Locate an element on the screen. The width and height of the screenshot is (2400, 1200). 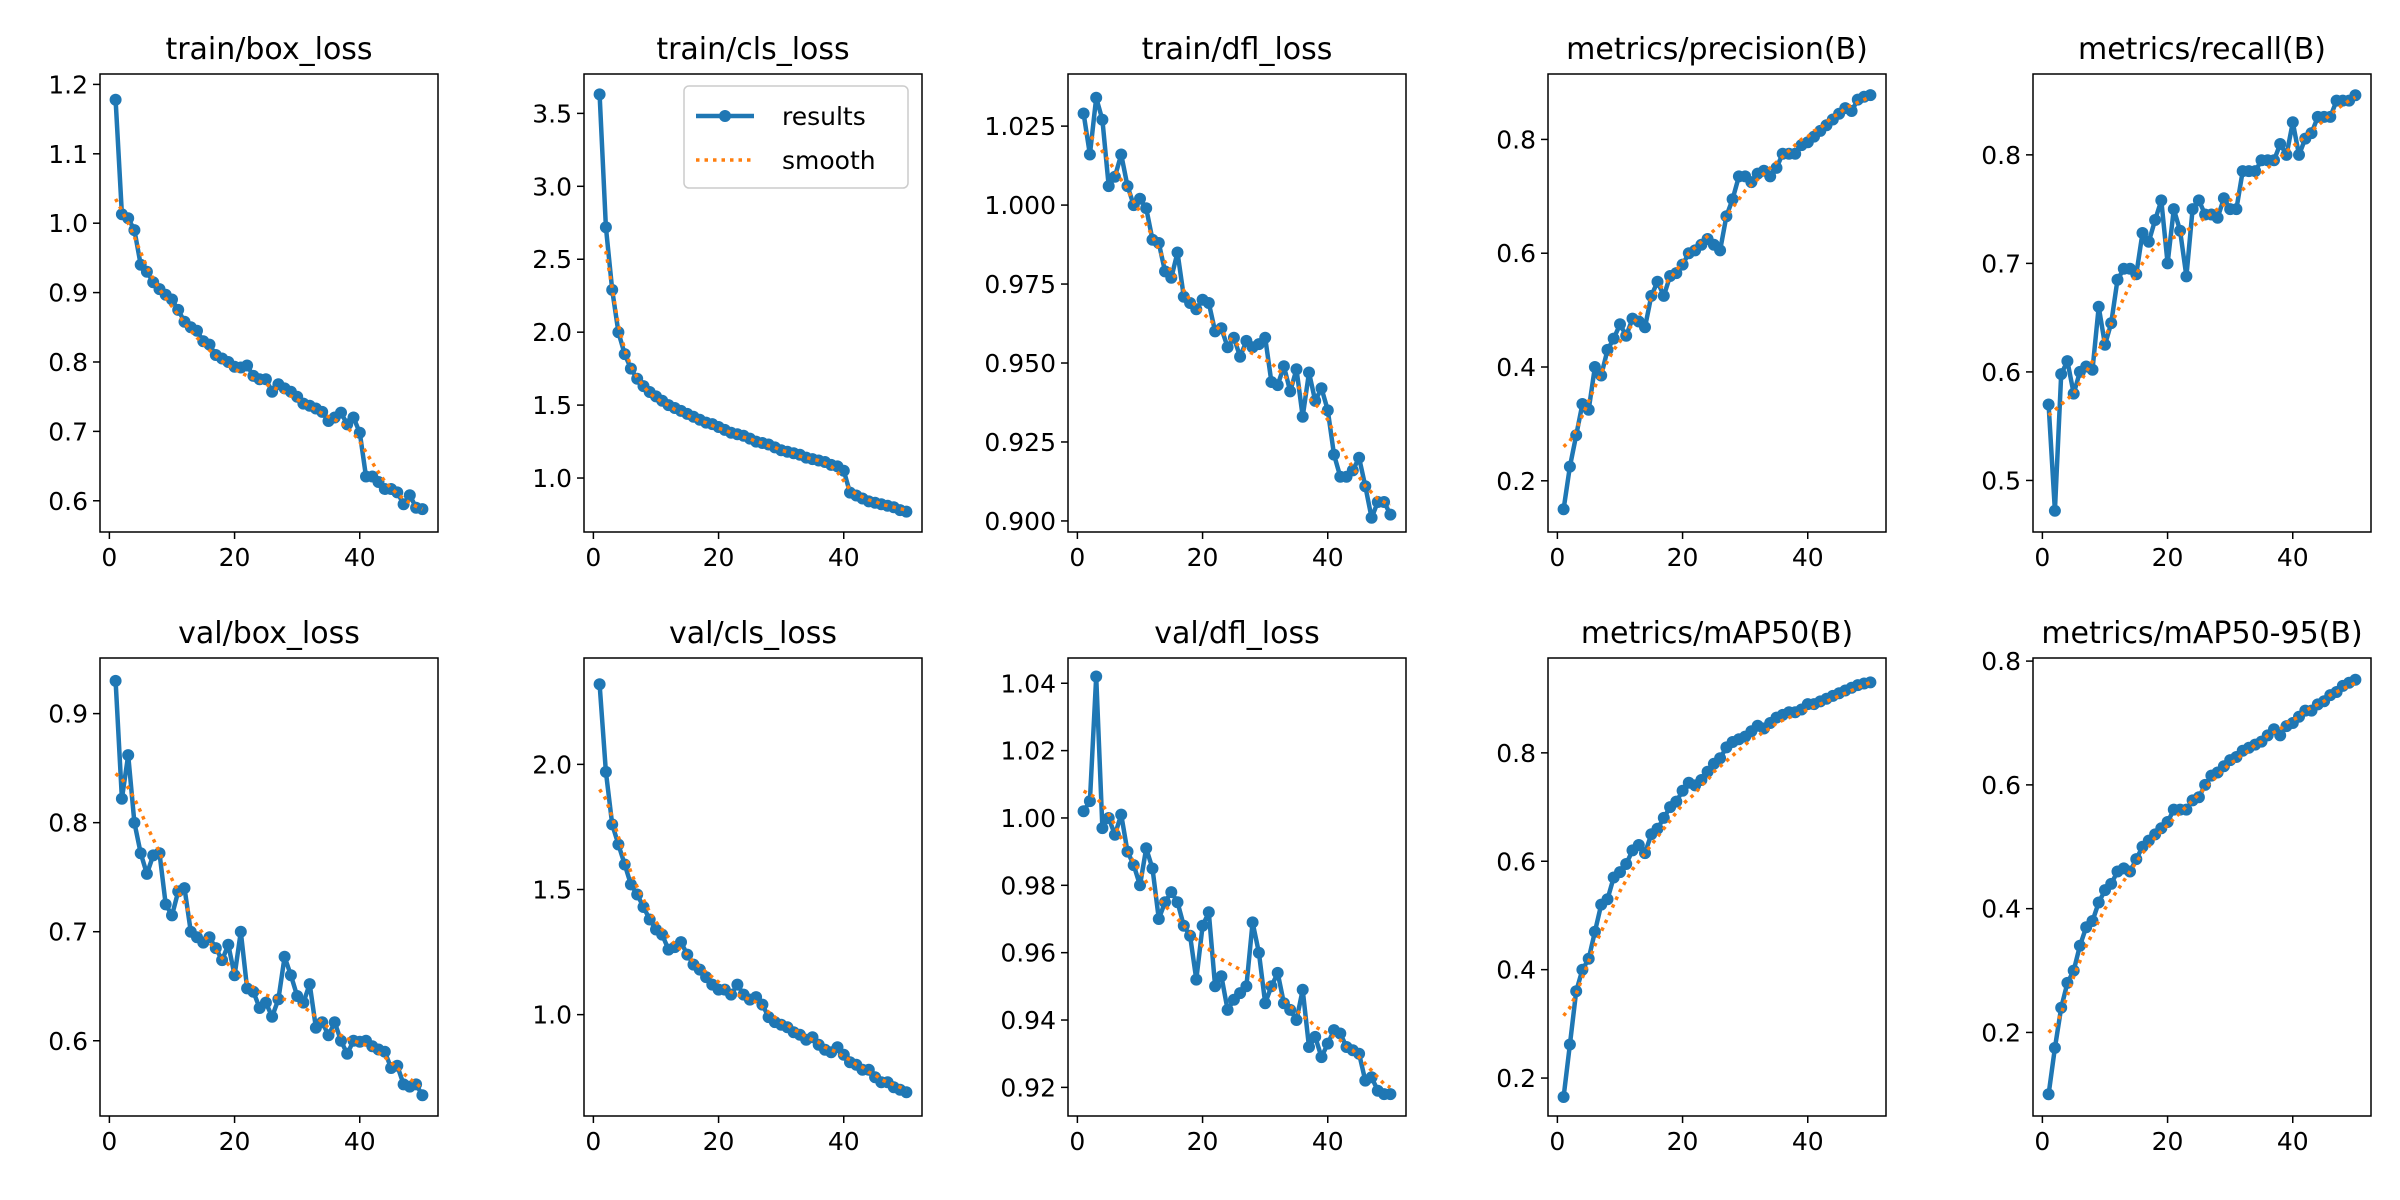
chart-title: train/box_loss is located at coordinates (268, 49).